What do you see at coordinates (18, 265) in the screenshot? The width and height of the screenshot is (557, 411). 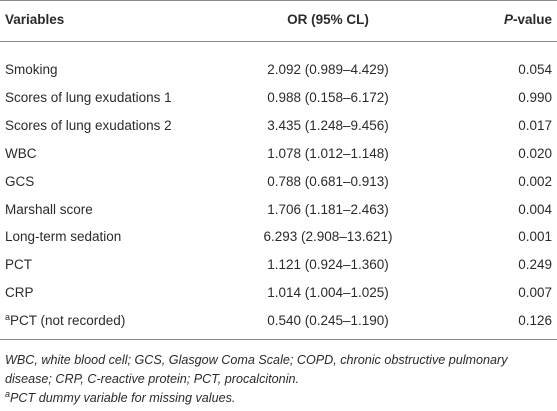 I see `table-cell: PCT` at bounding box center [18, 265].